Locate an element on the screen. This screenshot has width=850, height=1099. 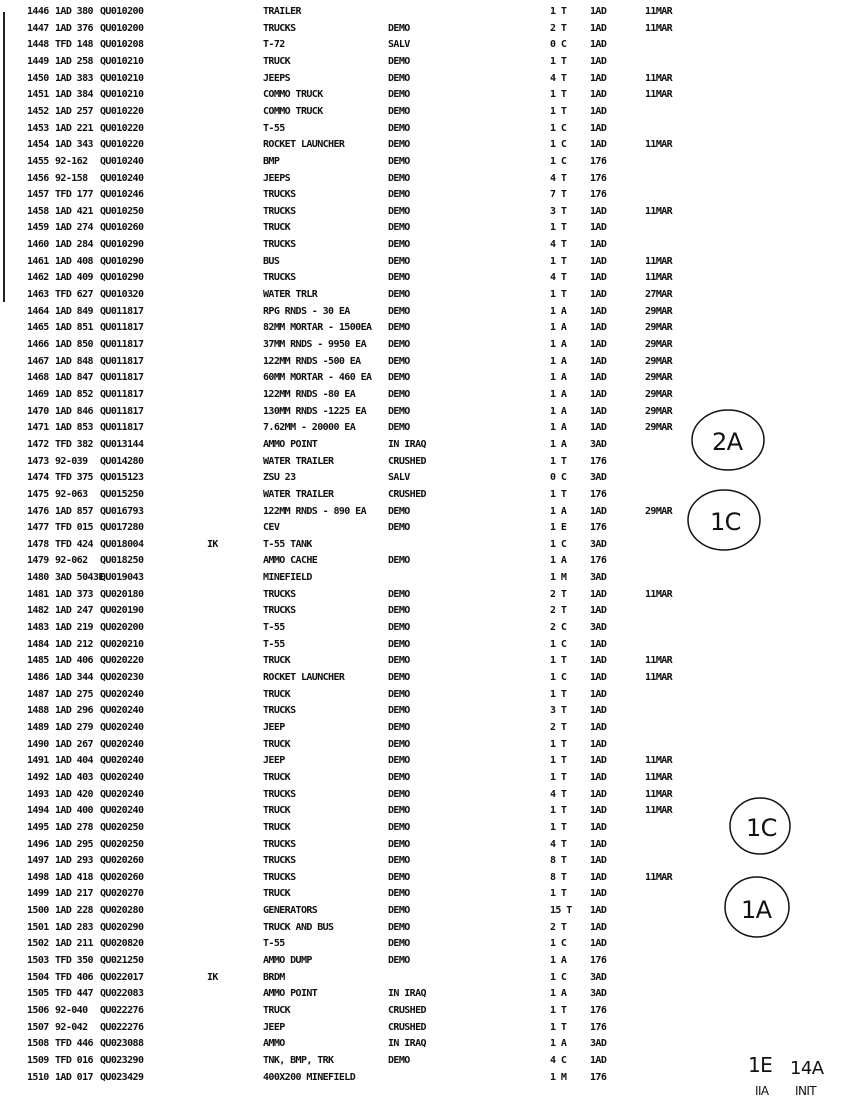
grid-code: QU022017 is located at coordinates (122, 977).